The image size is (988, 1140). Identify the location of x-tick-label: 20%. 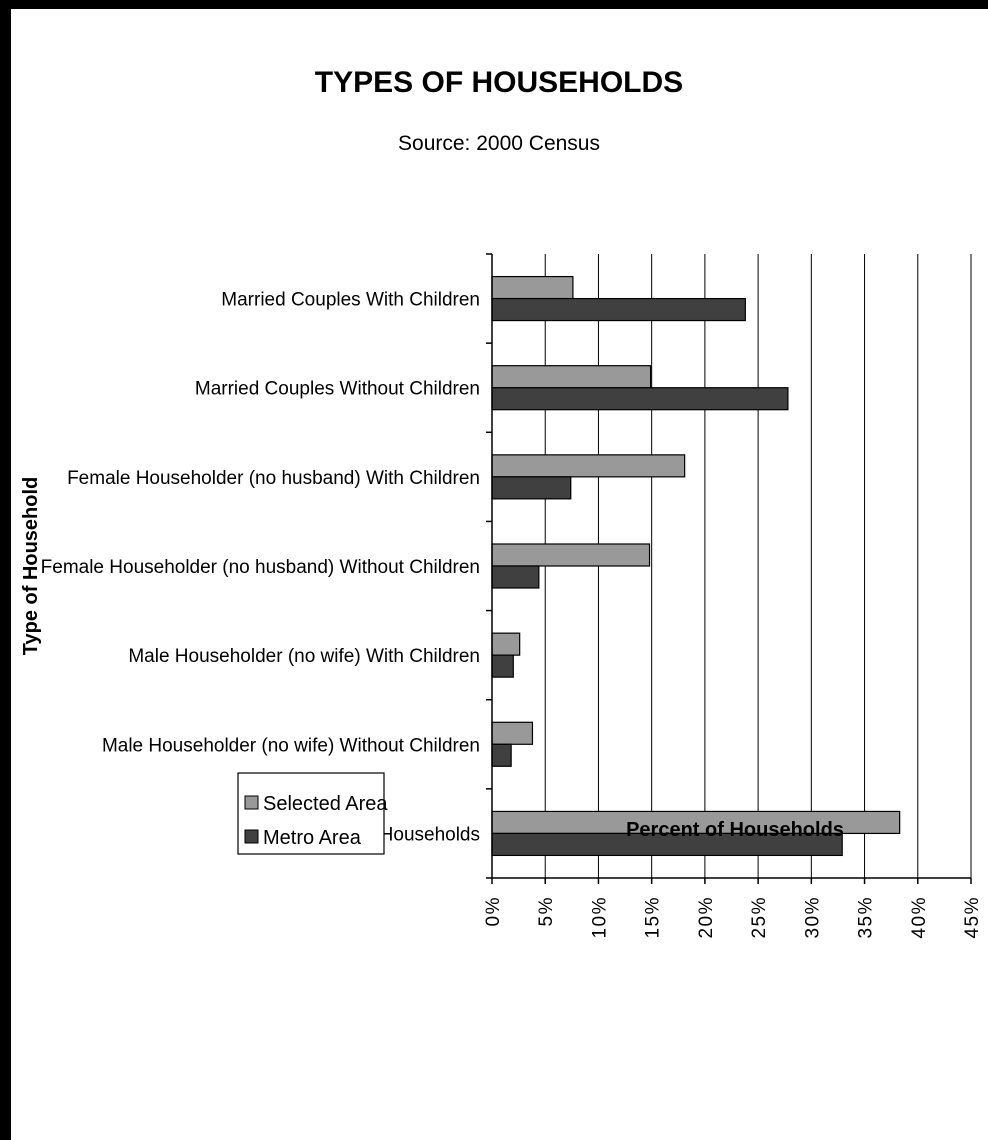
(706, 917).